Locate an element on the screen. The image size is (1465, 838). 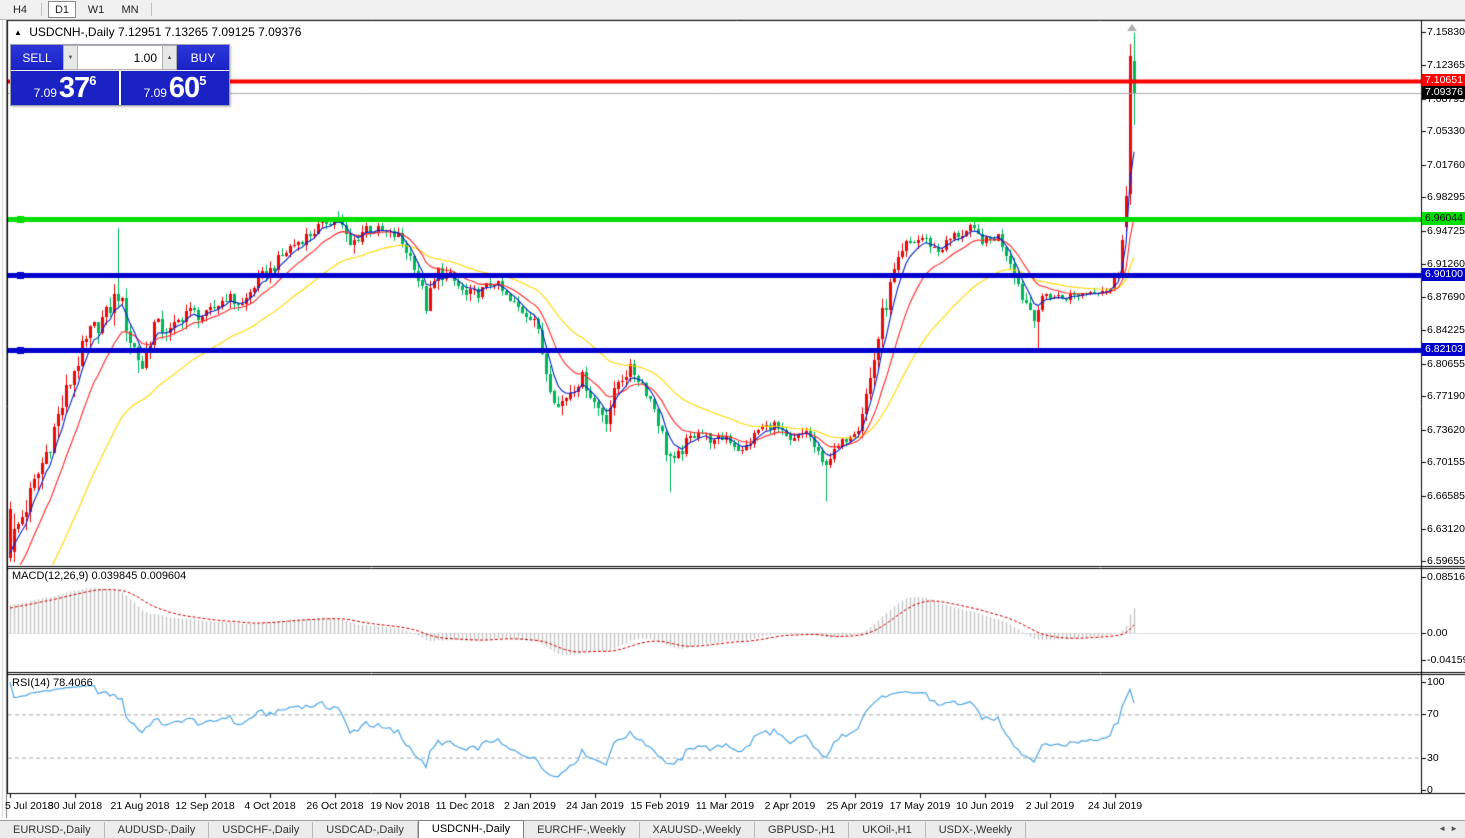
timeframe-button-h4: H4 is located at coordinates (20, 9).